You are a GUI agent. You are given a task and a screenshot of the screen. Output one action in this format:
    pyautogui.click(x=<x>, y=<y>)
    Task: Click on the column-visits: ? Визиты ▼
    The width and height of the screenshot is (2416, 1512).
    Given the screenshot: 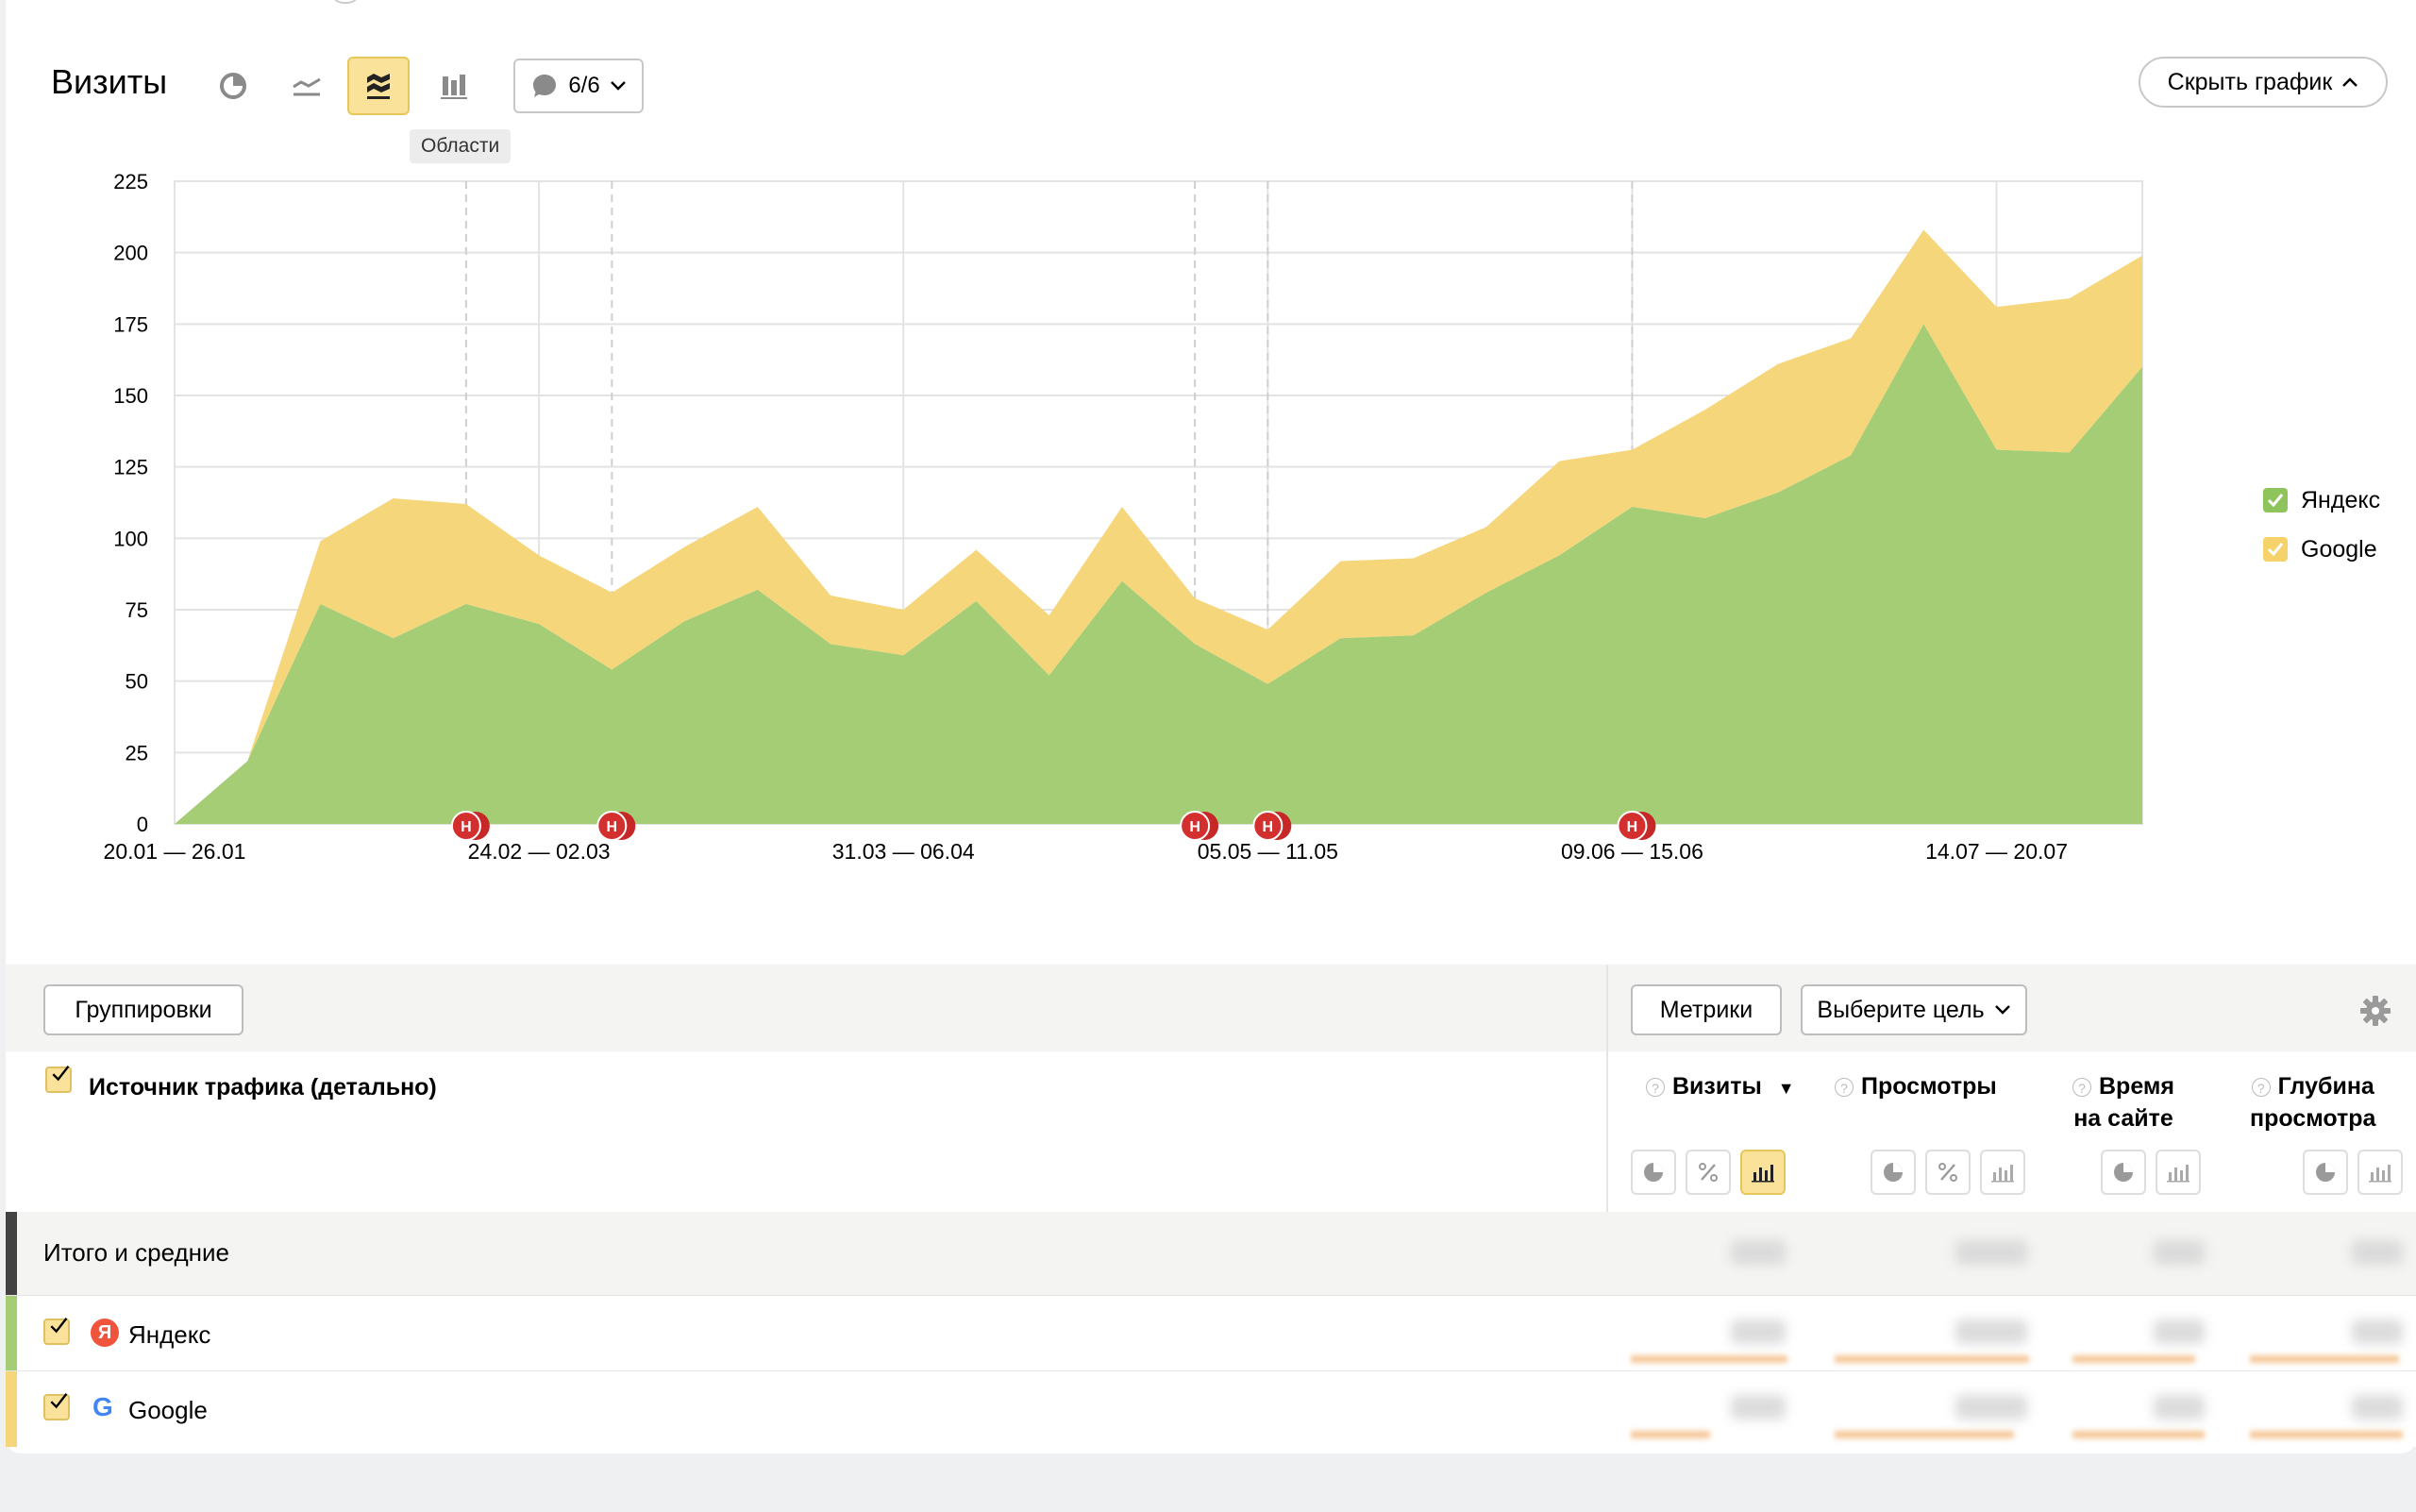 What is the action you would take?
    pyautogui.click(x=1721, y=1087)
    